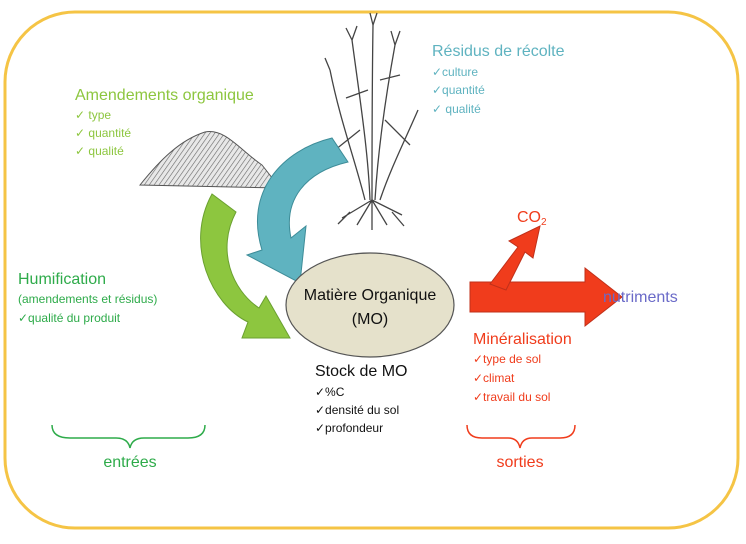  What do you see at coordinates (458, 90) in the screenshot?
I see `residues-item: ✓quantité` at bounding box center [458, 90].